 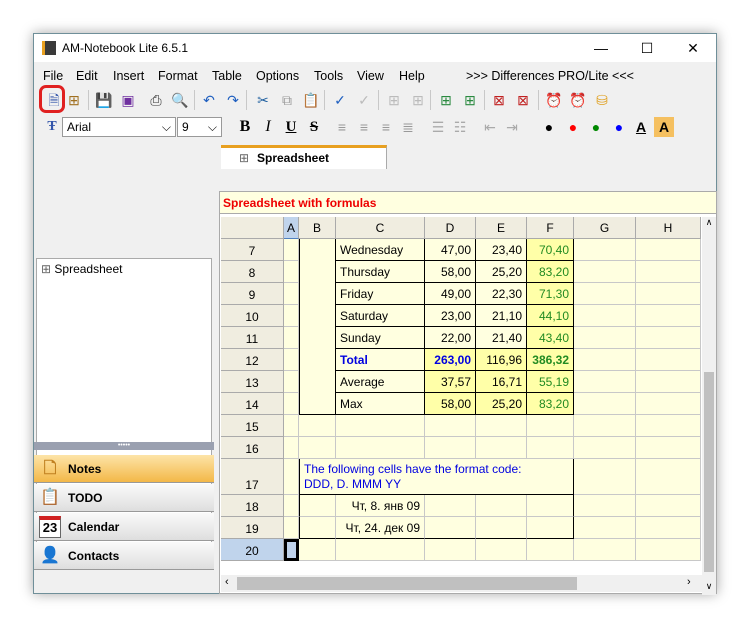 What do you see at coordinates (554, 100) in the screenshot?
I see `add-alarm-icon: ⏰` at bounding box center [554, 100].